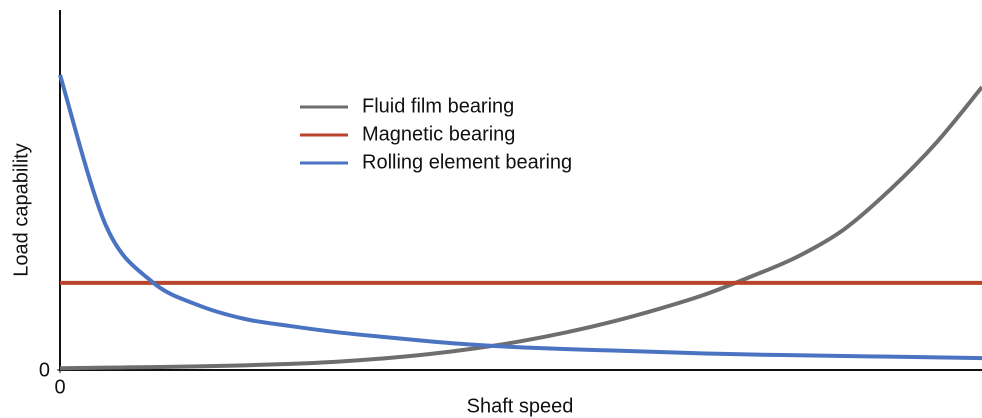  Describe the element at coordinates (59, 387) in the screenshot. I see `x-tick-label: 0` at that location.